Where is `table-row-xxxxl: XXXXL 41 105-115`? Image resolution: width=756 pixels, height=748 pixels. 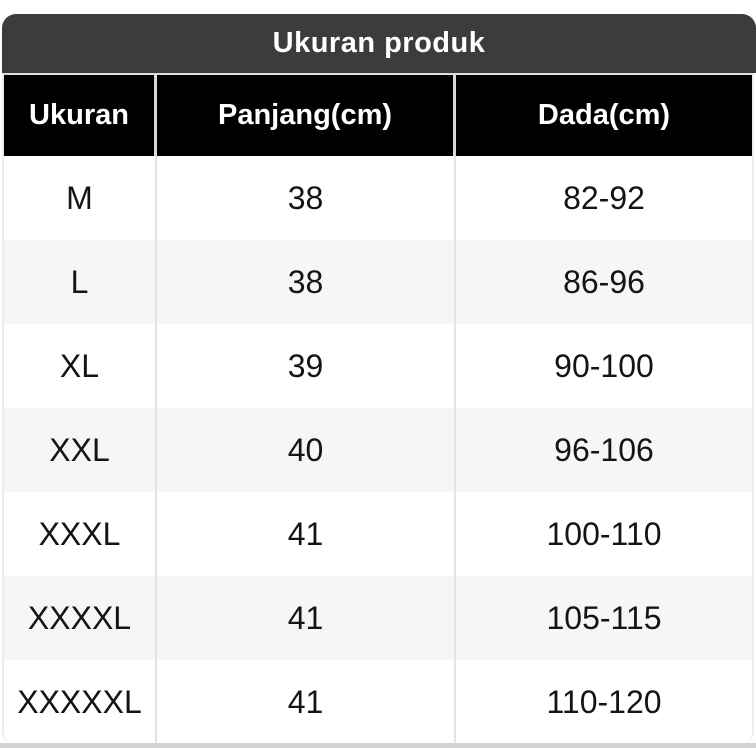
table-row-xxxxl: XXXXL 41 105-115 is located at coordinates (378, 618).